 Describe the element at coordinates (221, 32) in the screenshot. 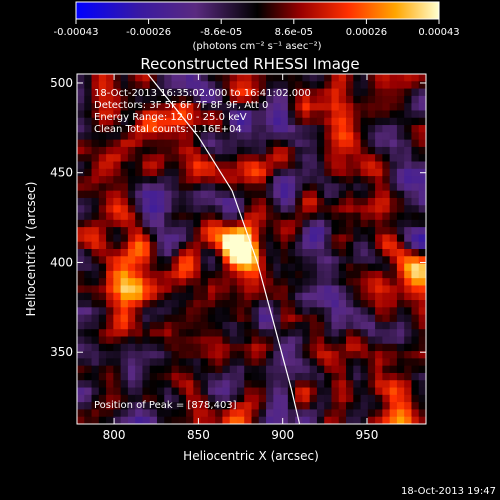

I see `colorbar-tick-label: -8.6e-05` at that location.